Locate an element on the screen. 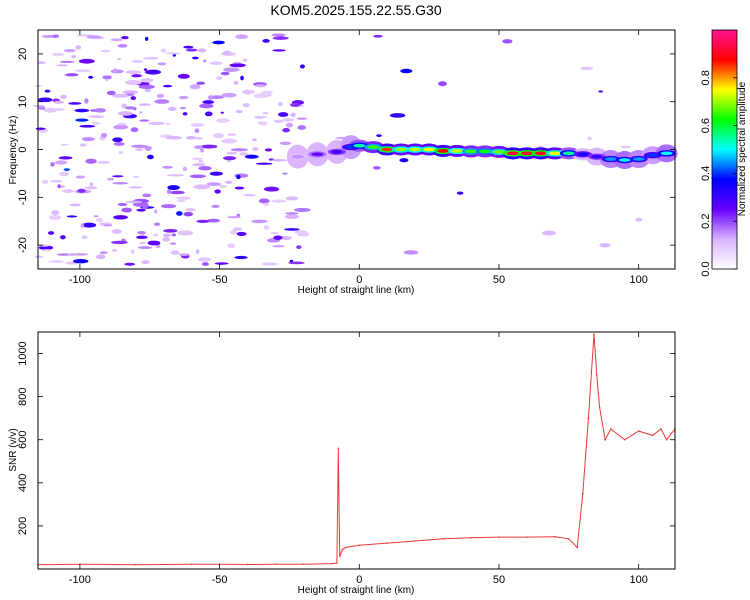 This screenshot has width=750, height=600. colorbar-tick-label: 0.0 is located at coordinates (706, 268).